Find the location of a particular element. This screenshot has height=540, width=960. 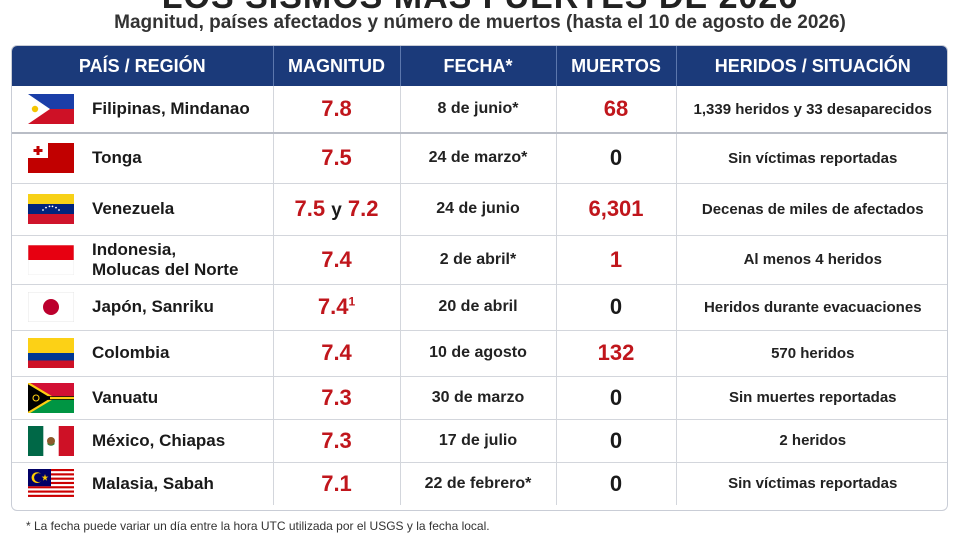

indonesia-flag-icon is located at coordinates (51, 259).